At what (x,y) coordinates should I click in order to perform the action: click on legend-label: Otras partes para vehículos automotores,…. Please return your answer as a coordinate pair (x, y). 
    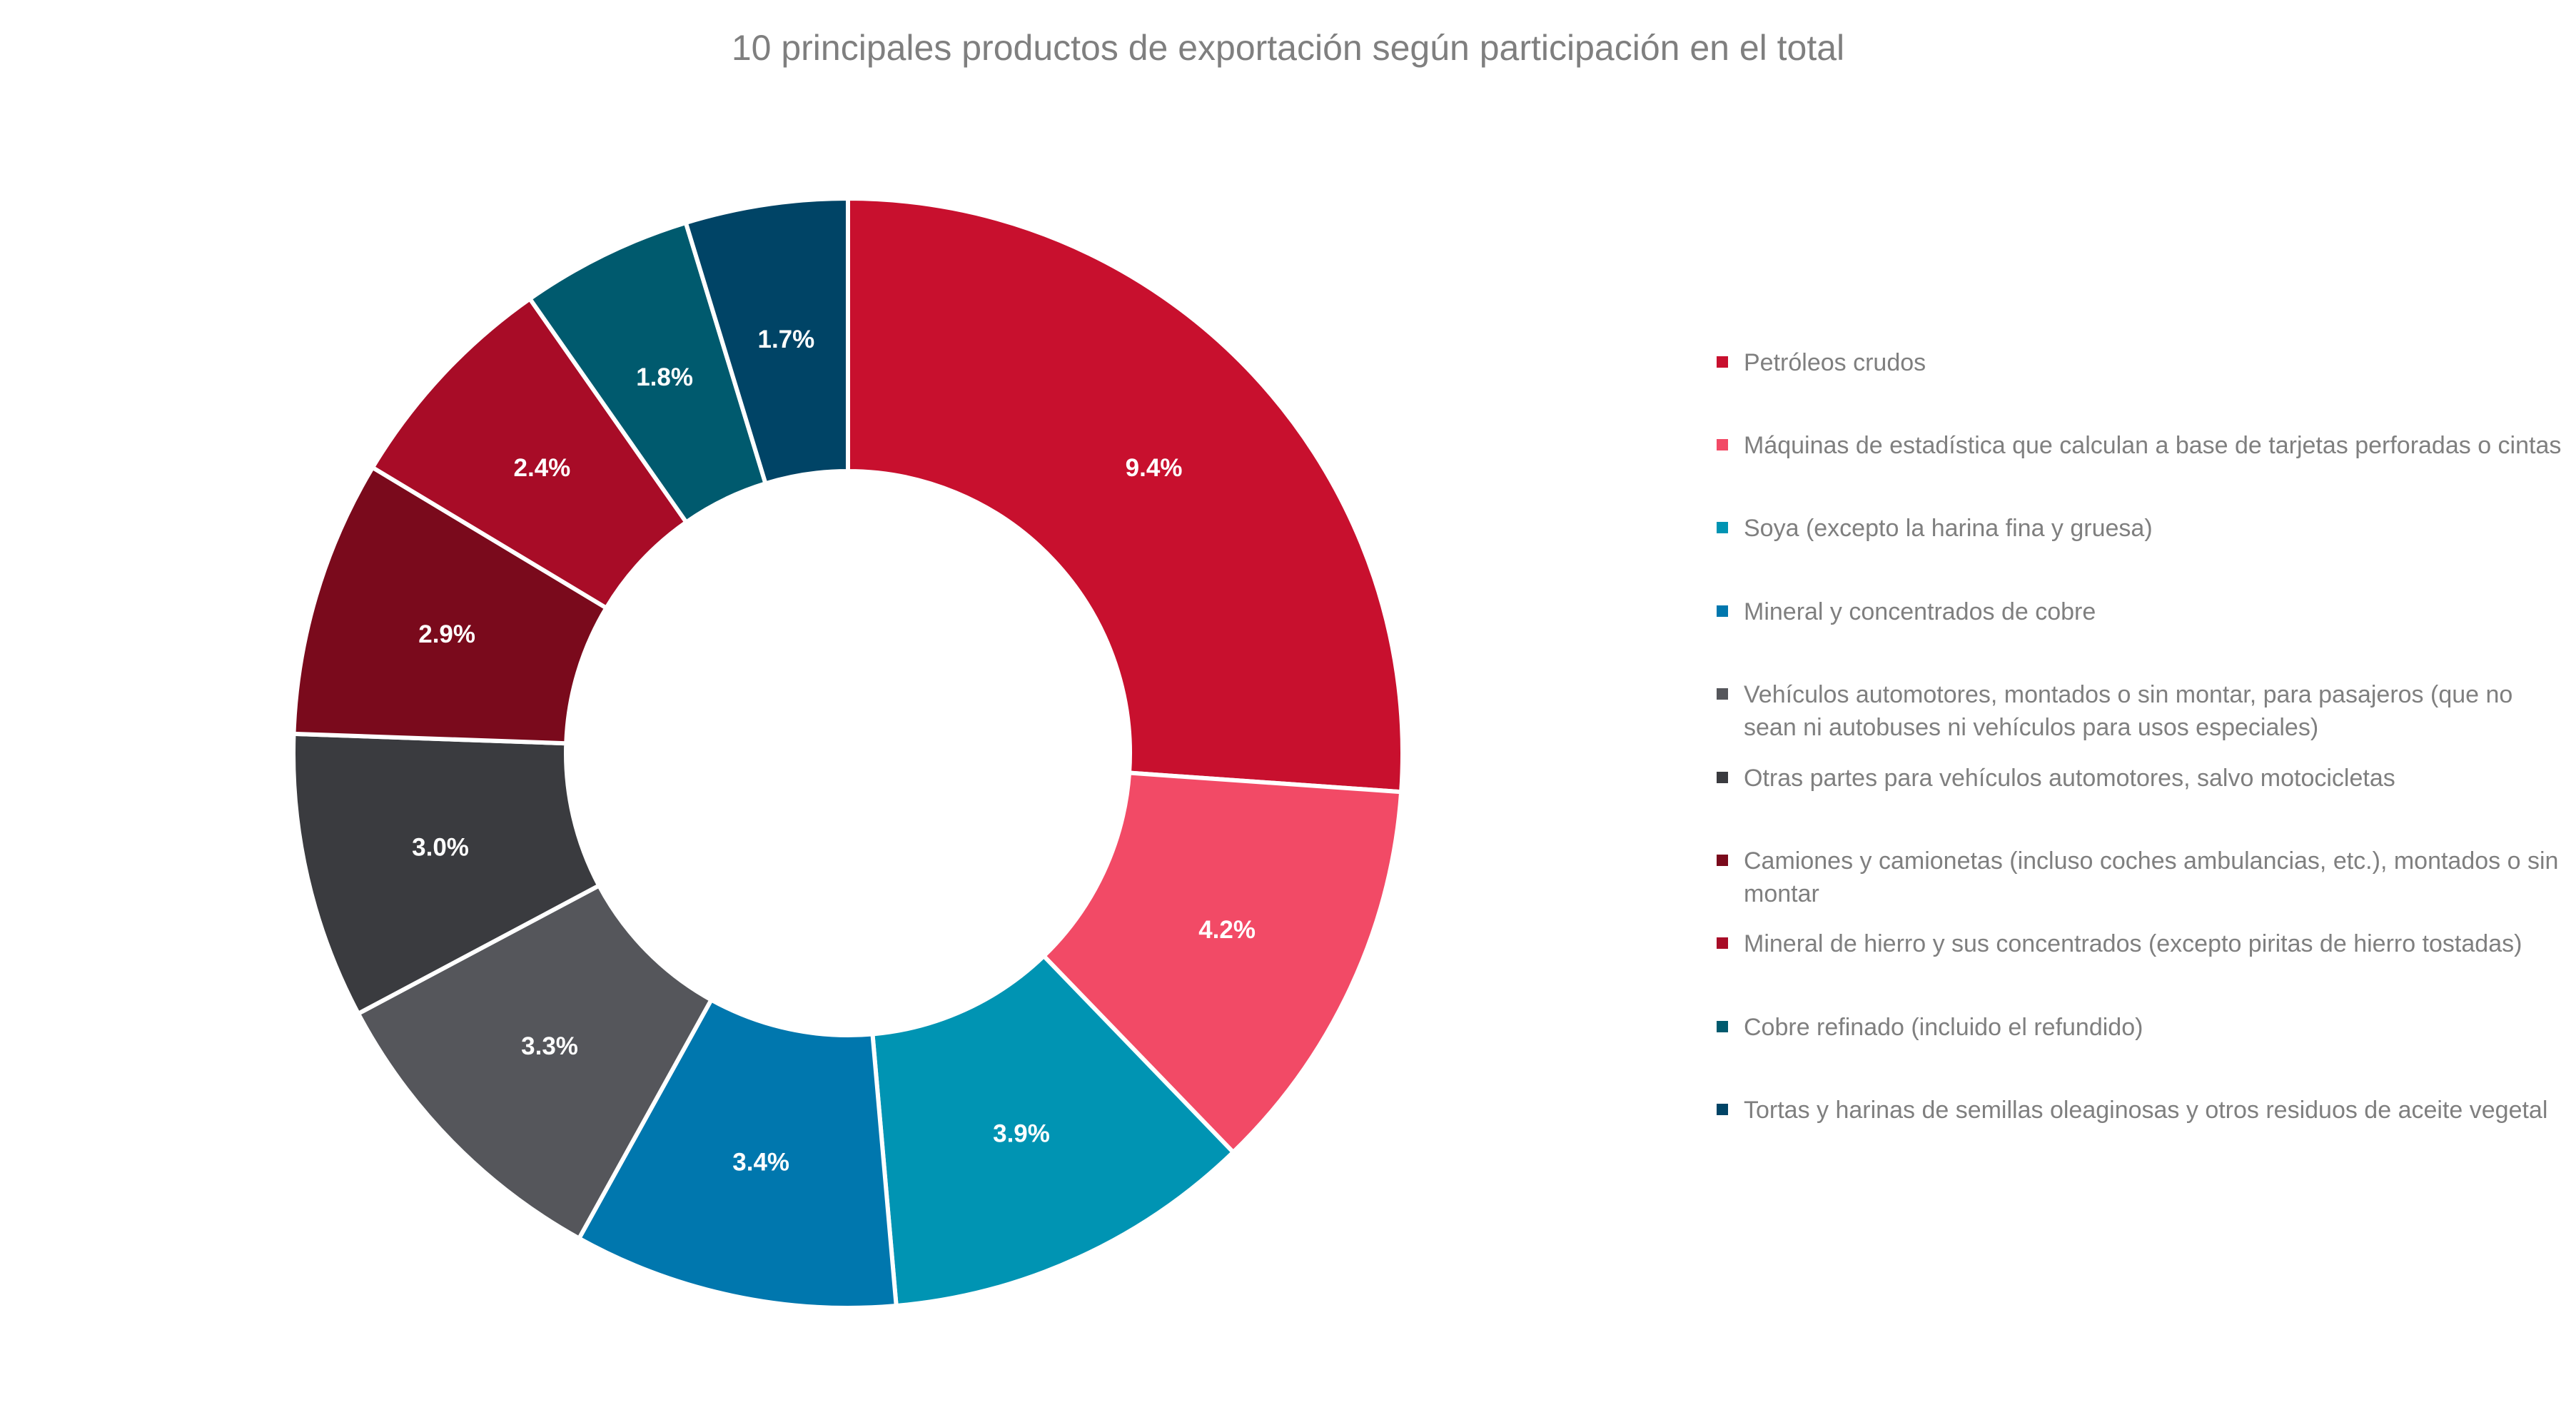
    Looking at the image, I should click on (2069, 779).